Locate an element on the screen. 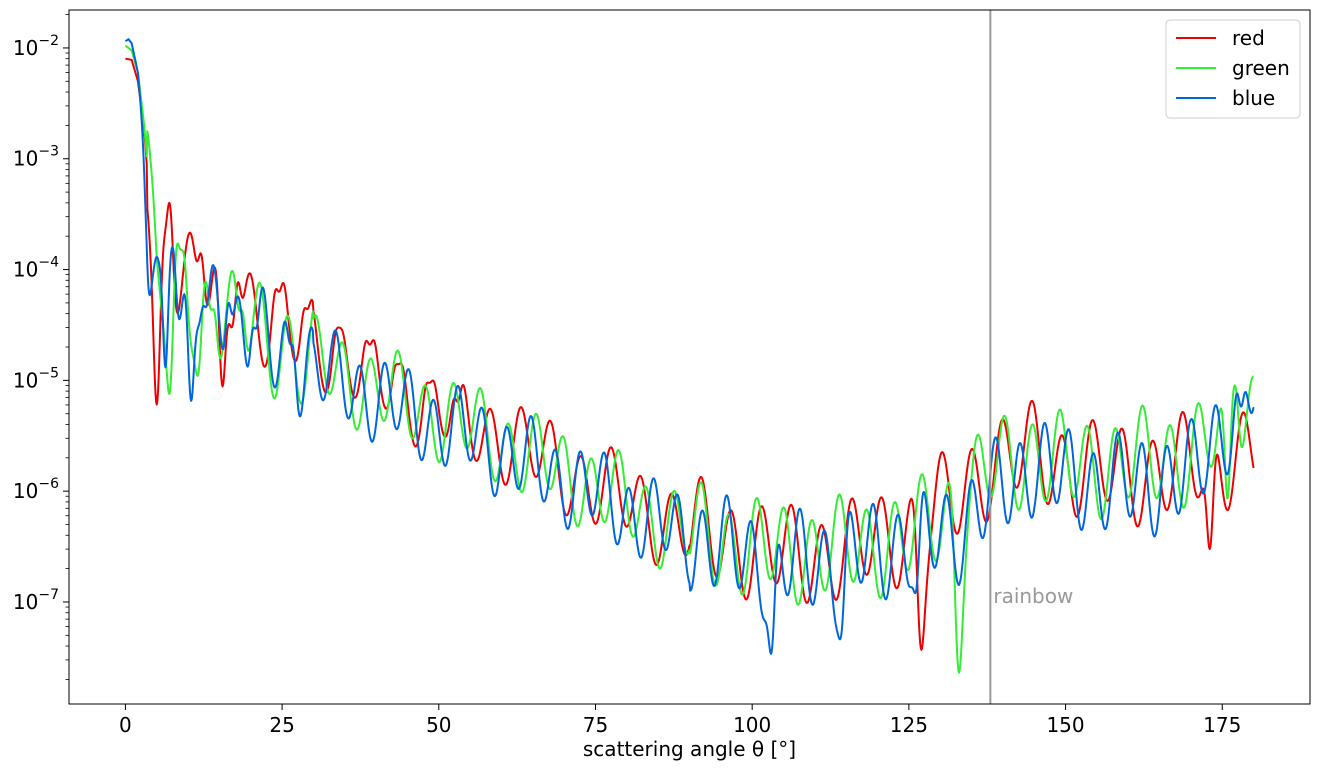 The image size is (1319, 777). y-axis-ticks: 10⁻⁷ 10⁻⁶ 10⁻⁵ 10⁻⁴ 10⁻³ 10⁻² is located at coordinates (41, 347).